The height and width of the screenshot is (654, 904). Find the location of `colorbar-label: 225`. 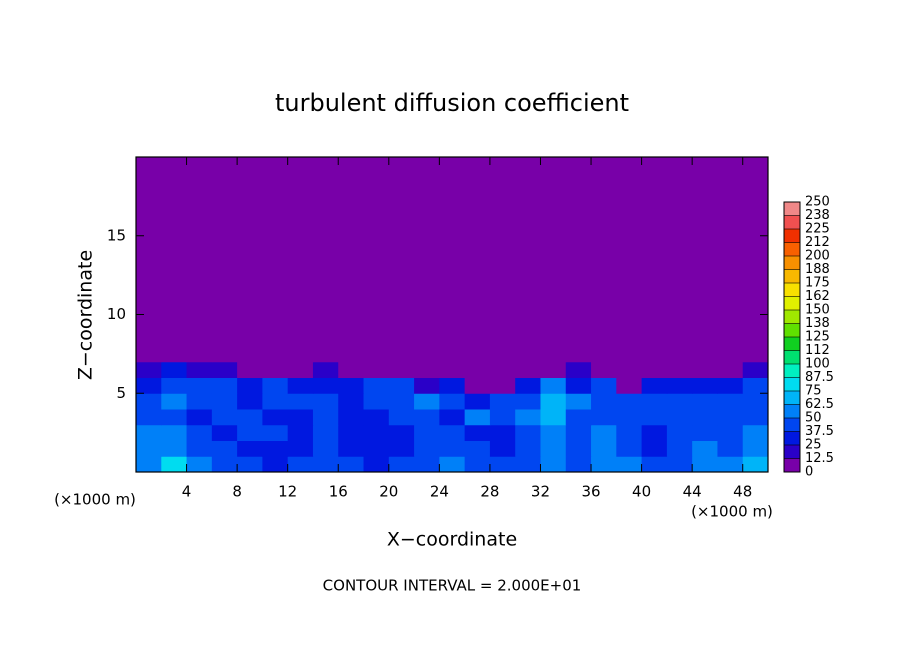

colorbar-label: 225 is located at coordinates (817, 229).